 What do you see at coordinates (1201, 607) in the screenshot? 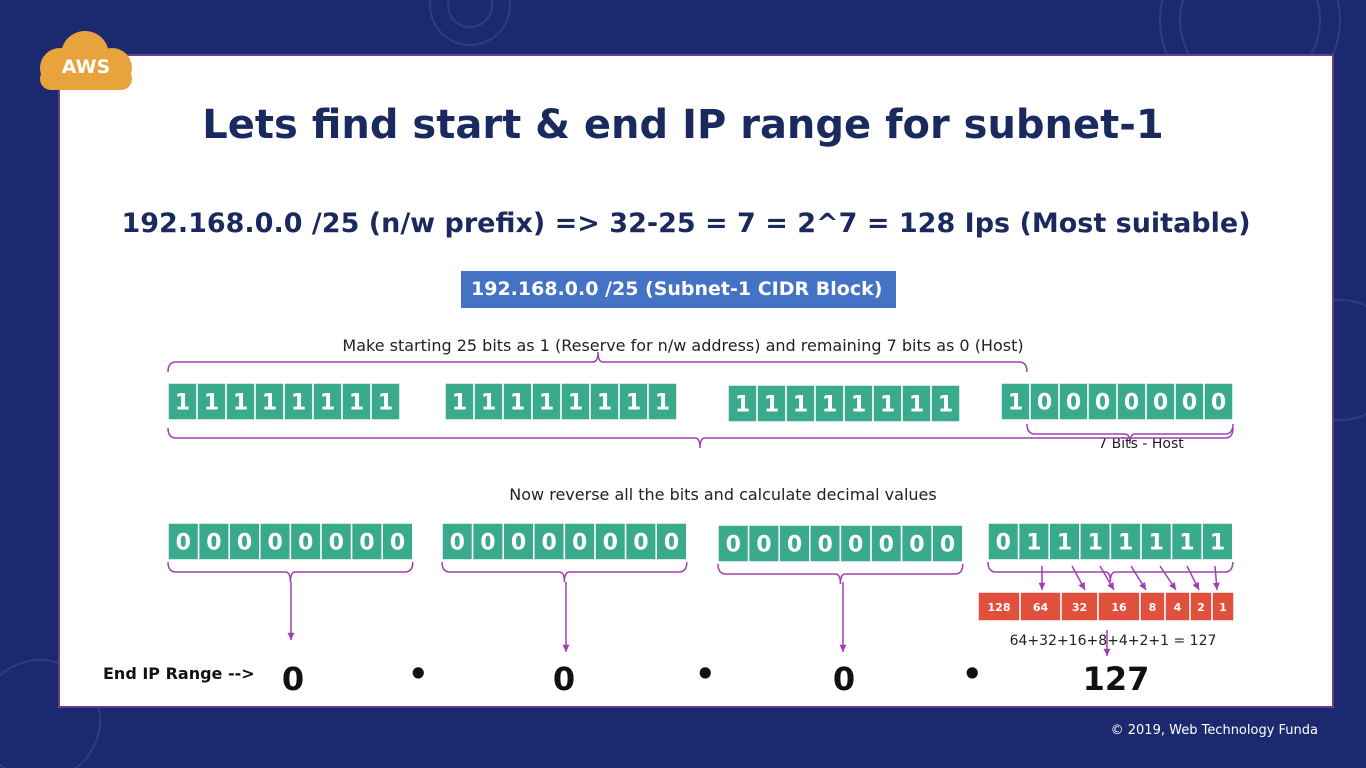
I see `weight-label-2: 2` at bounding box center [1201, 607].